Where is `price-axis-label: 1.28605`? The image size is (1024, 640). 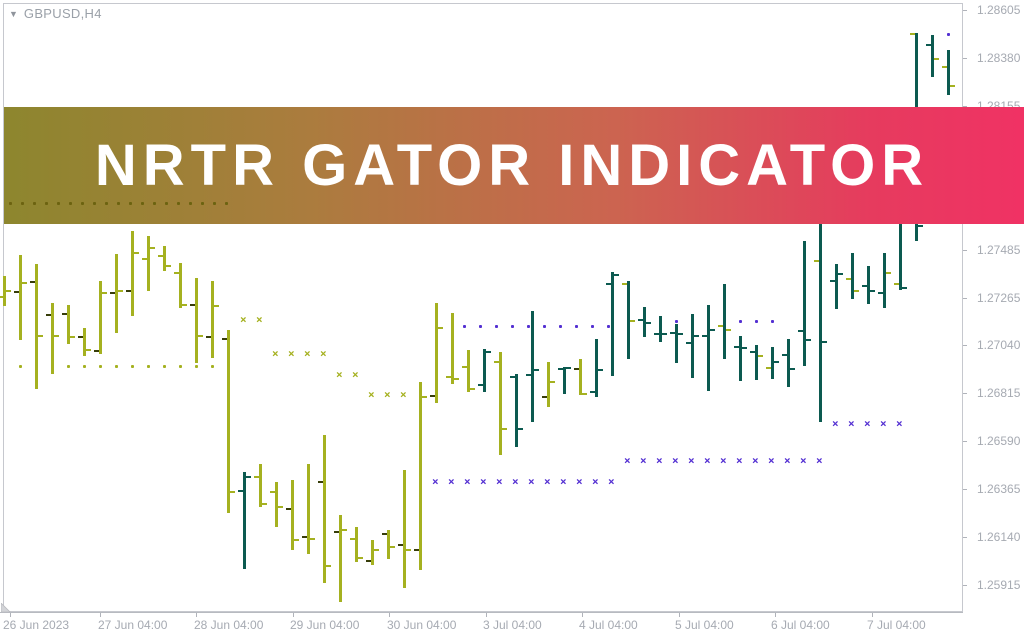 price-axis-label: 1.28605 is located at coordinates (999, 10).